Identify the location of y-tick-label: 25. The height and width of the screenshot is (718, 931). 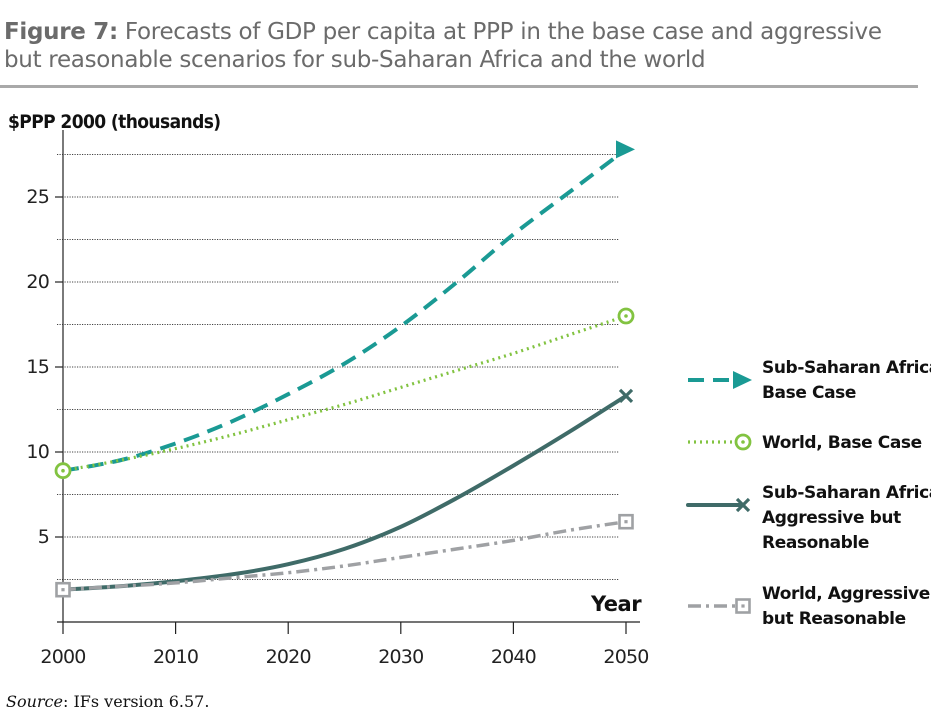
(37, 197).